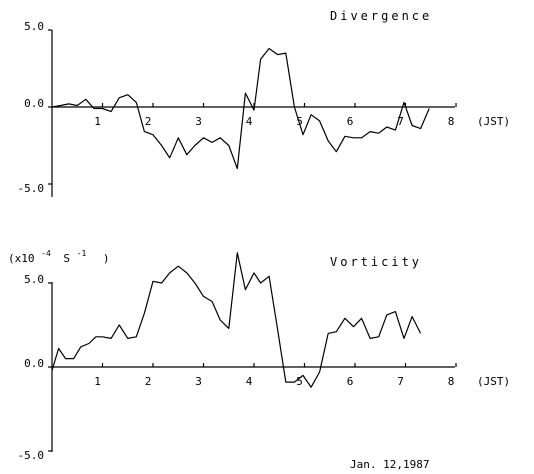  What do you see at coordinates (451, 121) in the screenshot?
I see `divergence-x-tick-label: 8` at bounding box center [451, 121].